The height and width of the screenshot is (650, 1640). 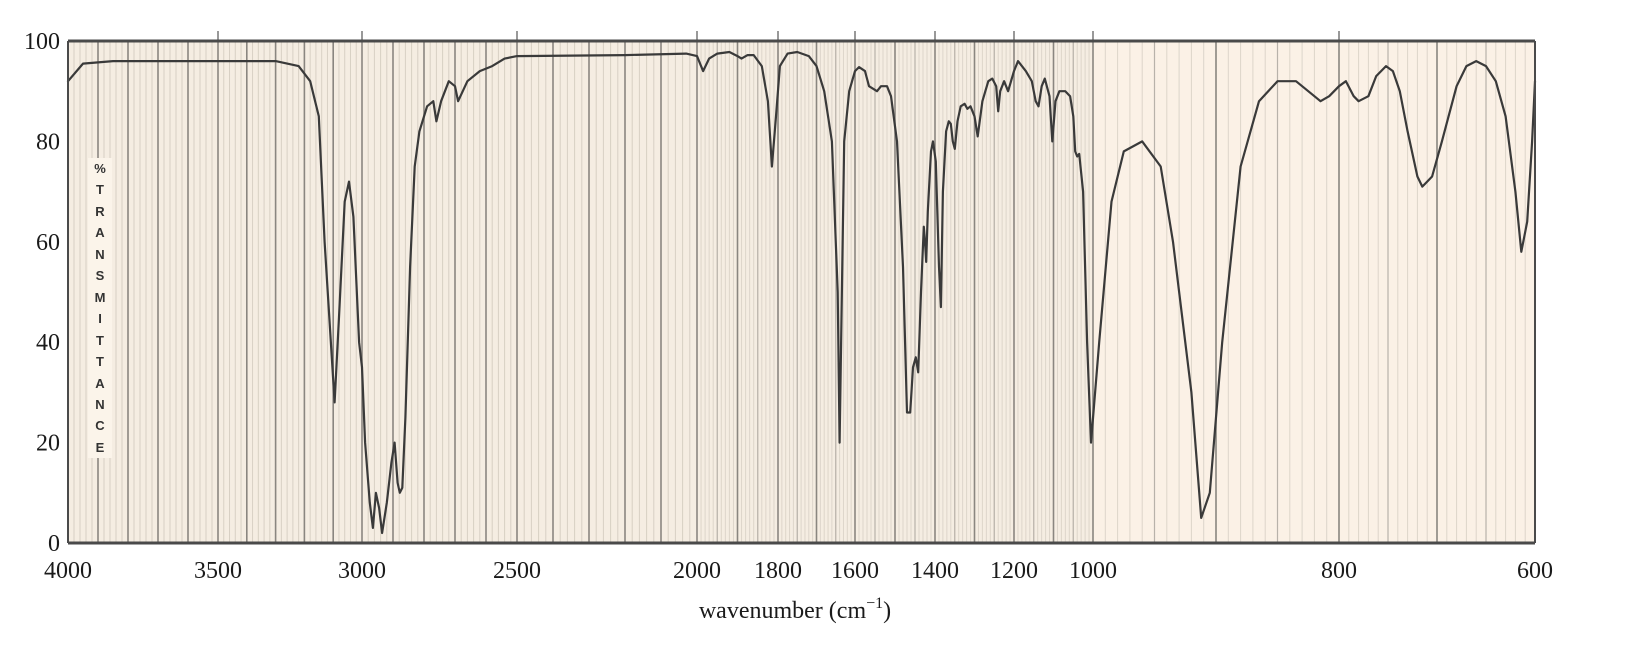 I want to click on x-axis-title: wavenumber (cm−1), so click(x=795, y=609).